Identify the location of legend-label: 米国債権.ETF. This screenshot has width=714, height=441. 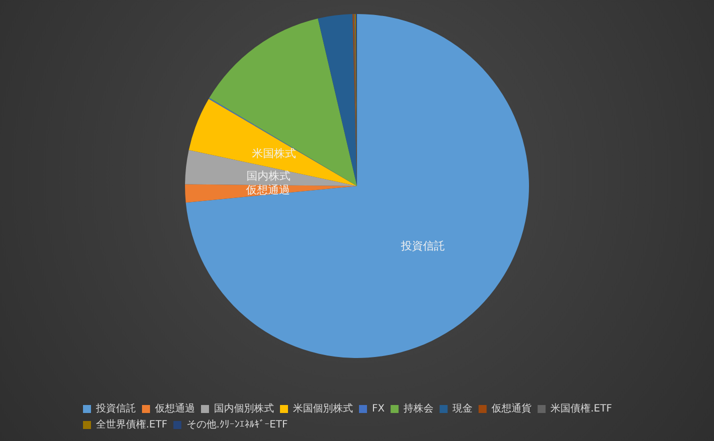
(581, 408).